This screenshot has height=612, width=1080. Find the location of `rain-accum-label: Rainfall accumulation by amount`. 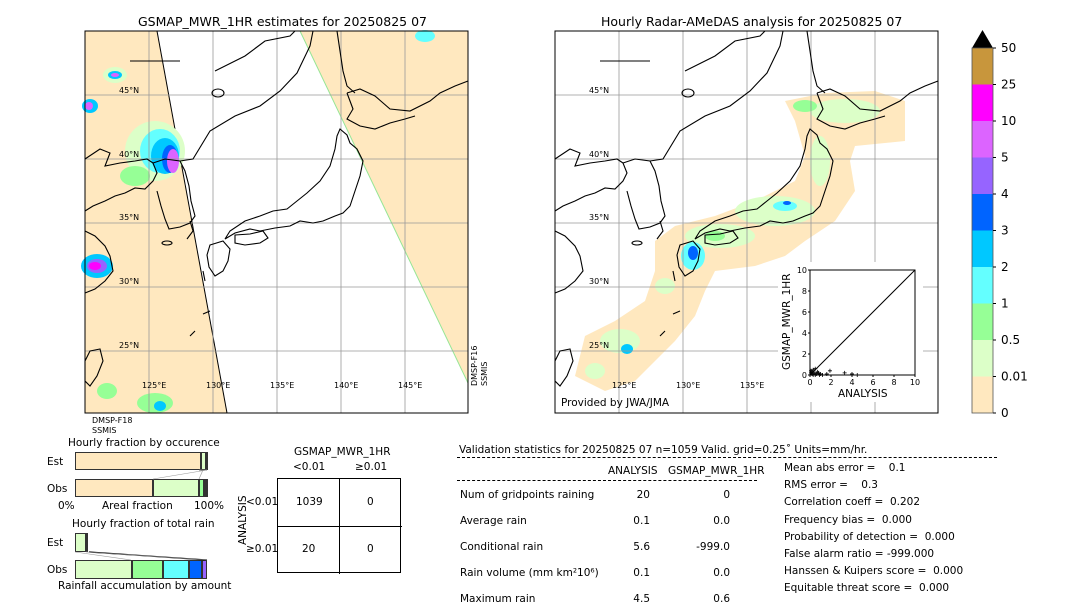

rain-accum-label: Rainfall accumulation by amount is located at coordinates (145, 586).